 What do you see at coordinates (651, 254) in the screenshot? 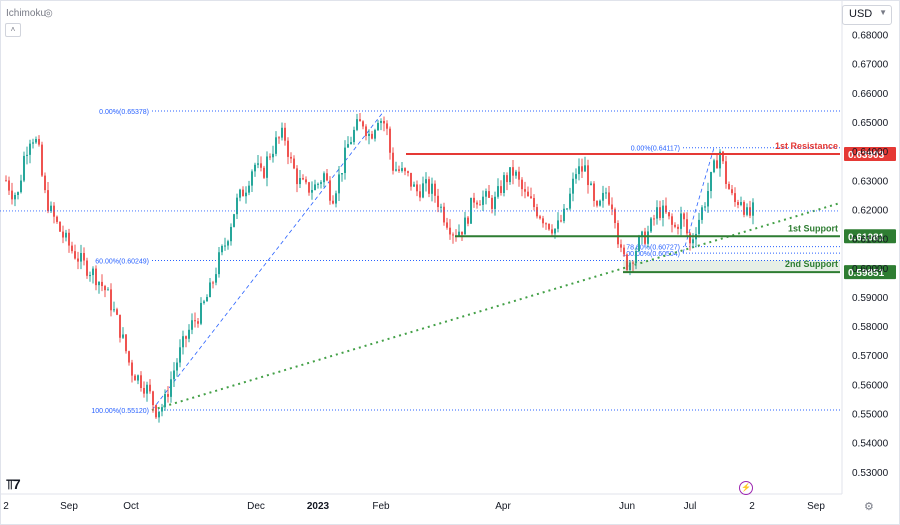
I see `fib-recent-level-label: 100.00%(0.60504)` at bounding box center [651, 254].